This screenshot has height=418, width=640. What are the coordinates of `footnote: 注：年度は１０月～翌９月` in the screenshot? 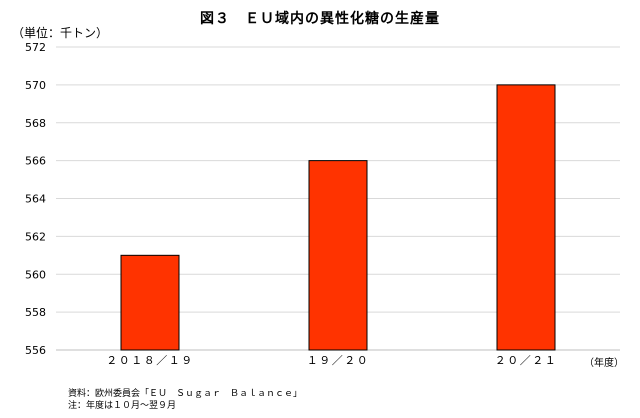 It's located at (122, 406).